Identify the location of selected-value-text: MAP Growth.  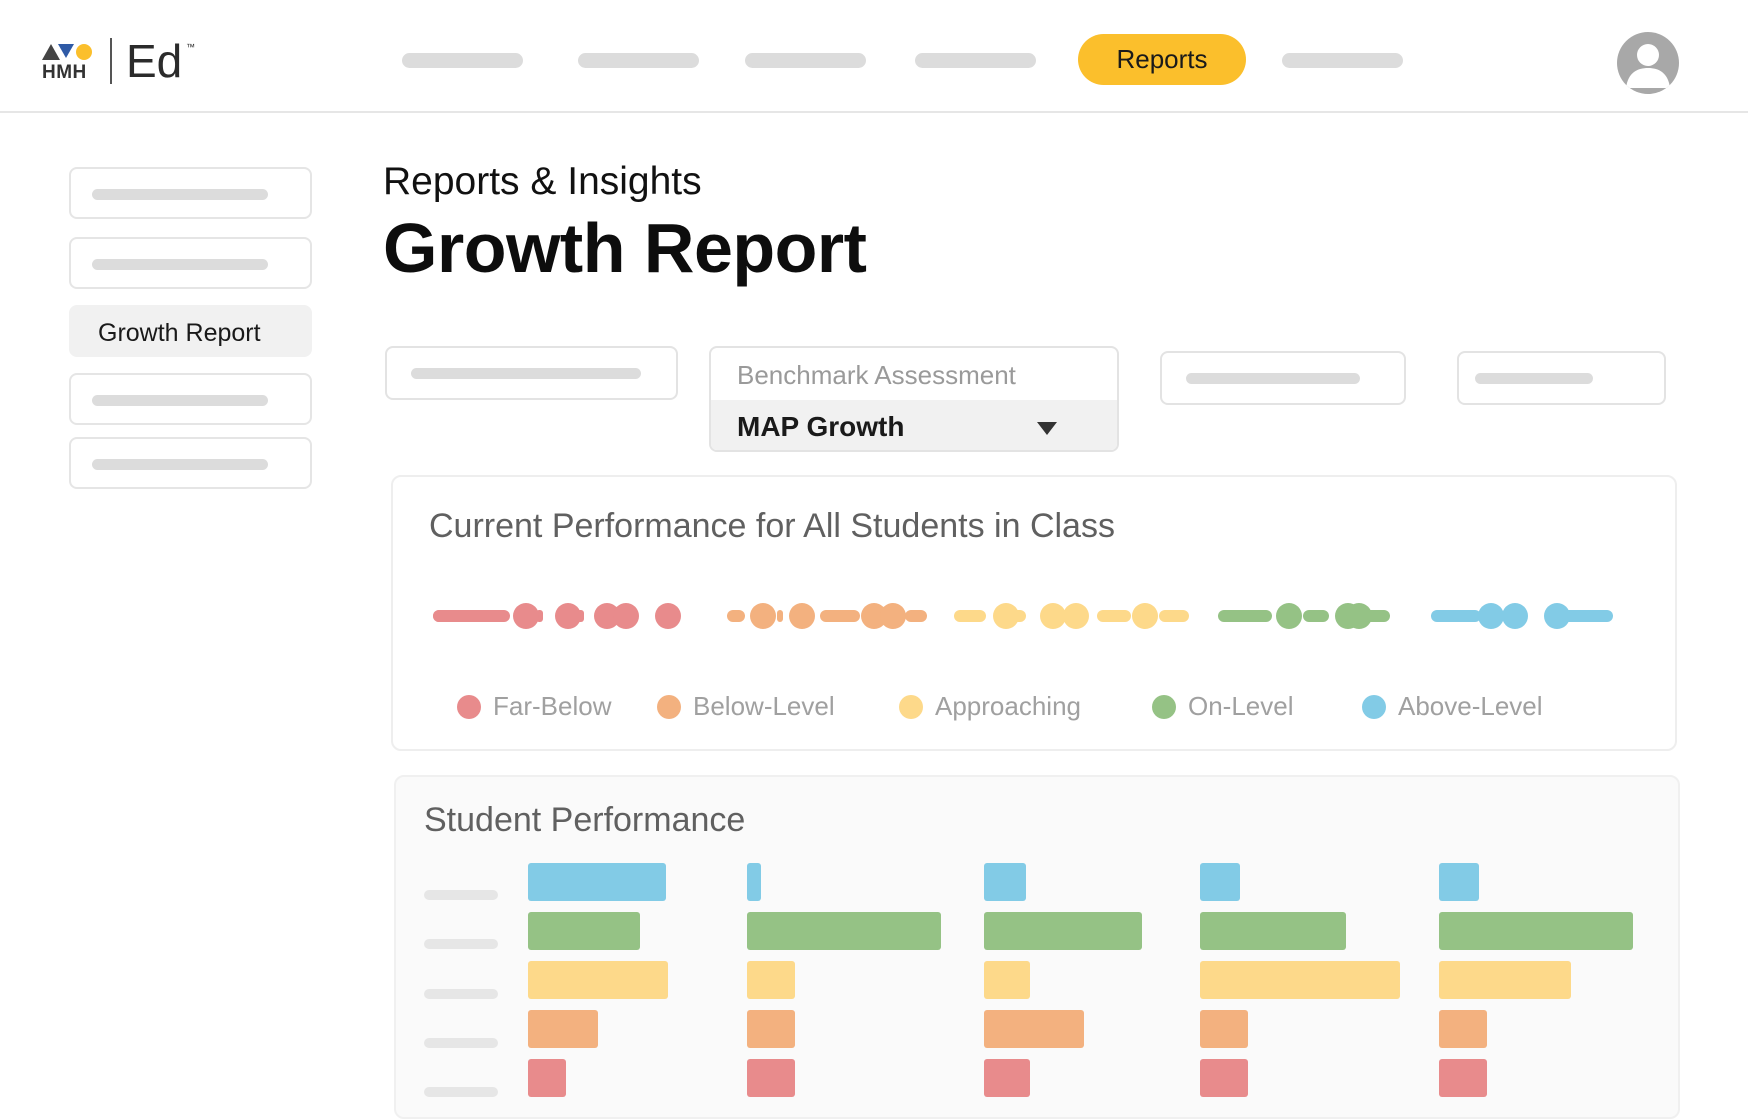
(821, 426).